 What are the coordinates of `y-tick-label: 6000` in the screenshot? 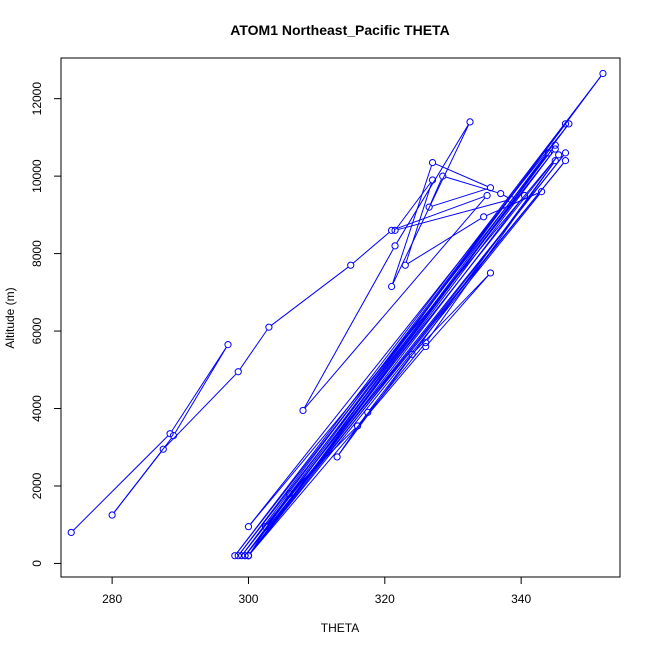 It's located at (37, 330).